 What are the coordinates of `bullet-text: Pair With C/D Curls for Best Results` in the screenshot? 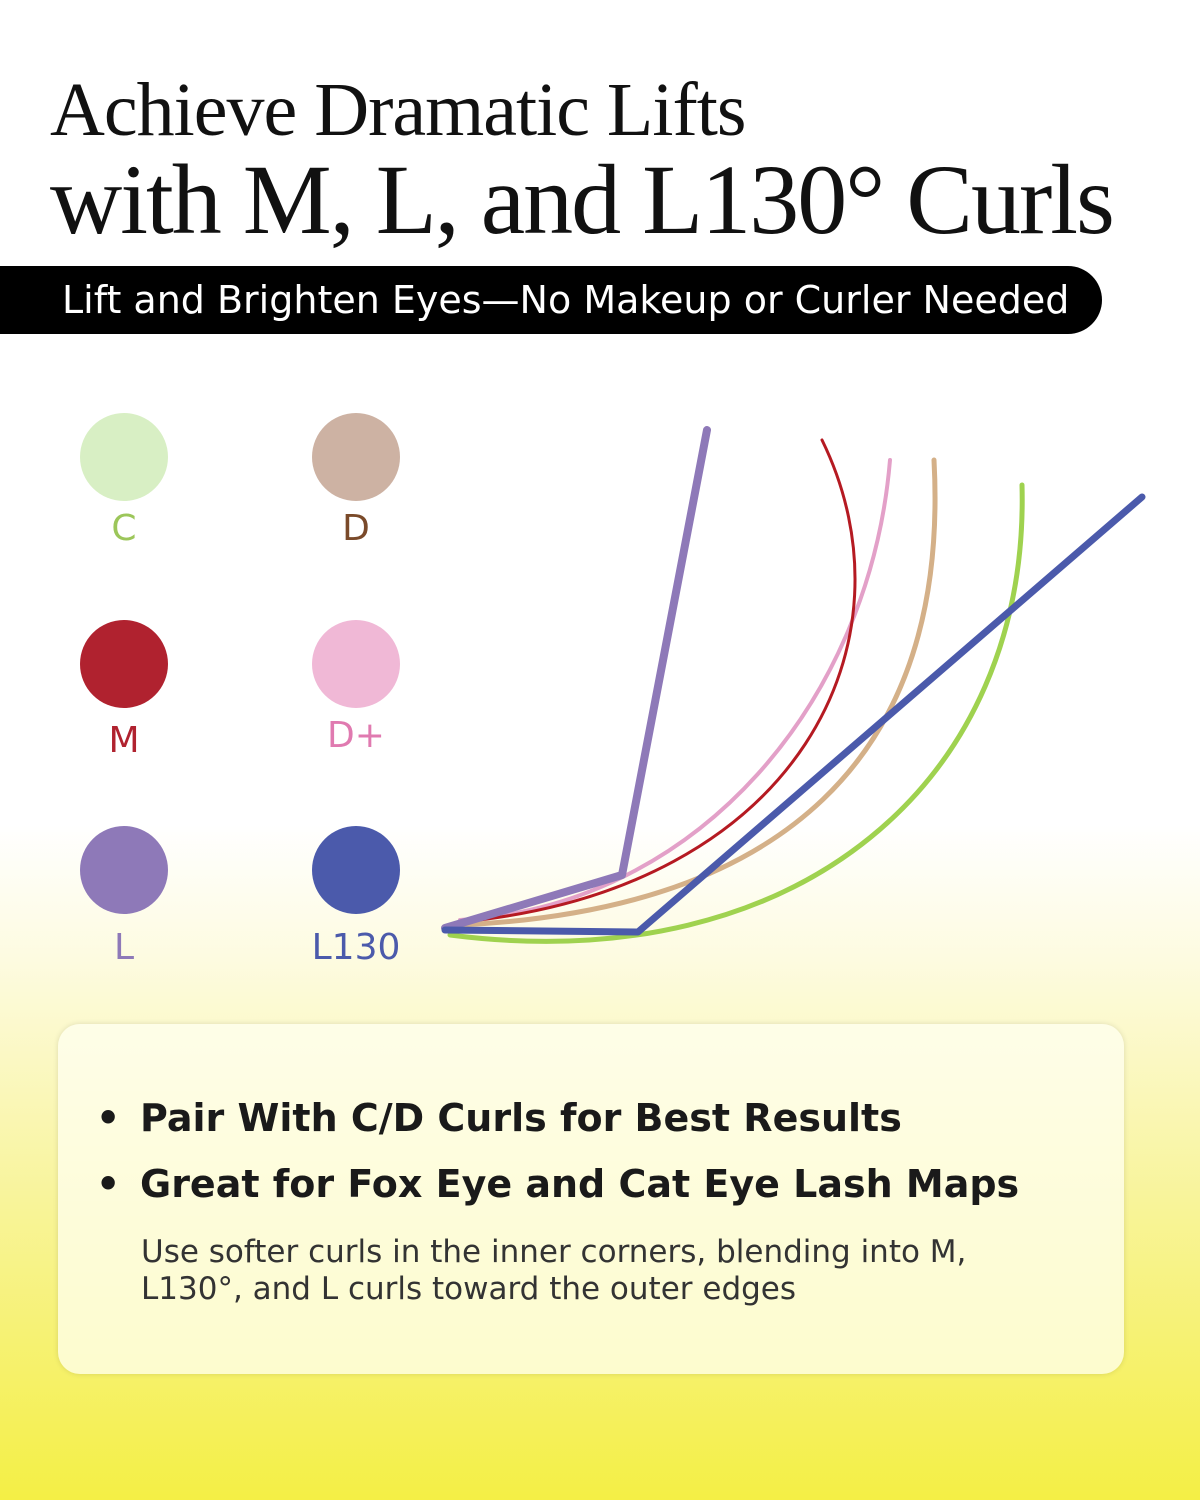 It's located at (521, 1118).